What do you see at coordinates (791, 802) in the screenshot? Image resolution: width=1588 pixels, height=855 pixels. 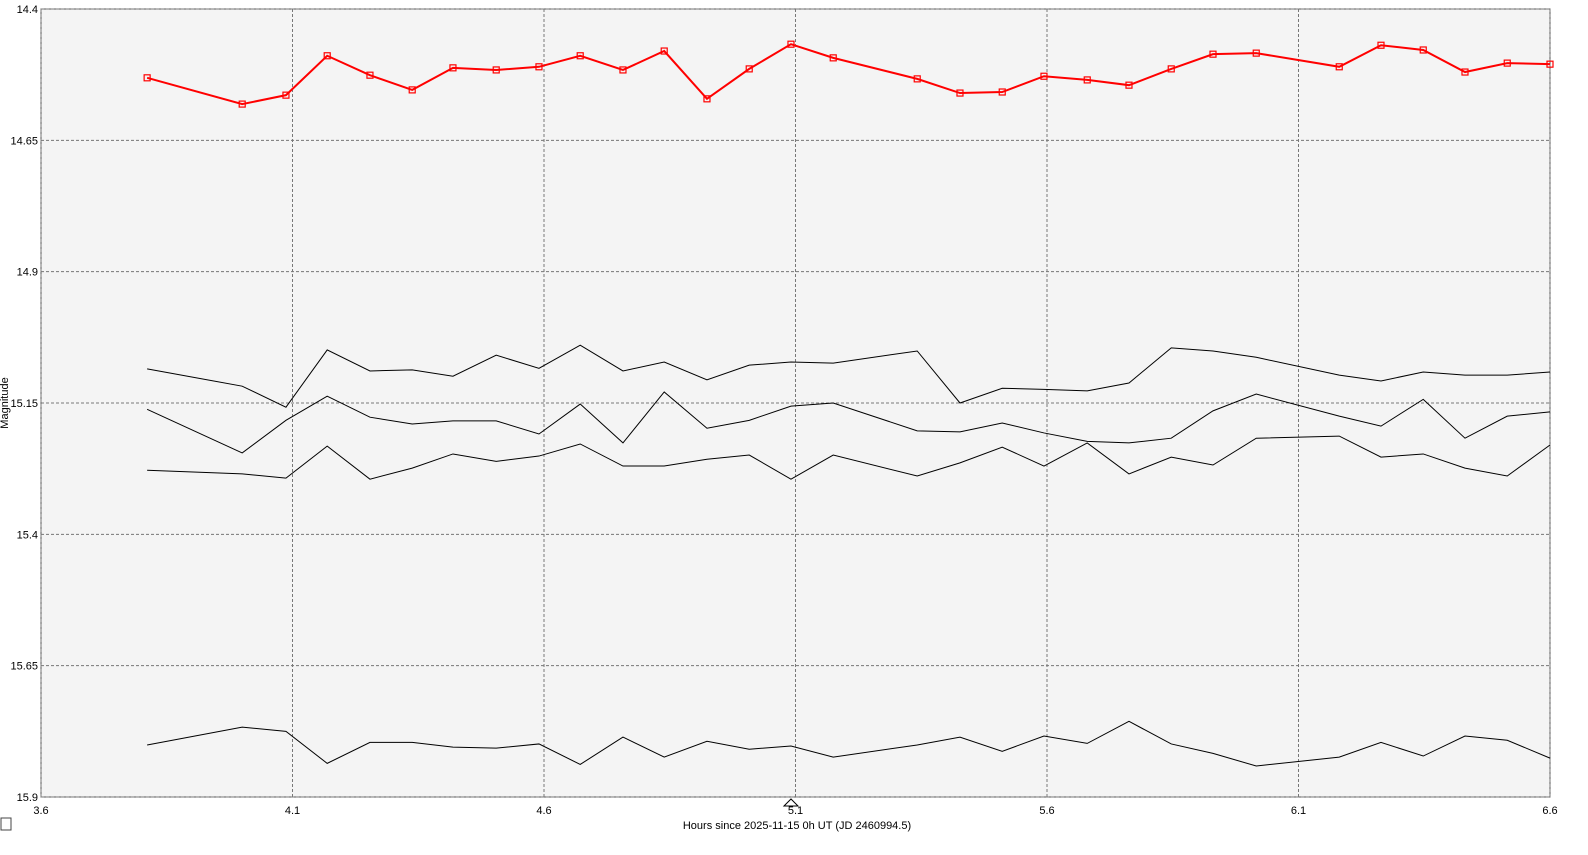 I see `time-marker` at bounding box center [791, 802].